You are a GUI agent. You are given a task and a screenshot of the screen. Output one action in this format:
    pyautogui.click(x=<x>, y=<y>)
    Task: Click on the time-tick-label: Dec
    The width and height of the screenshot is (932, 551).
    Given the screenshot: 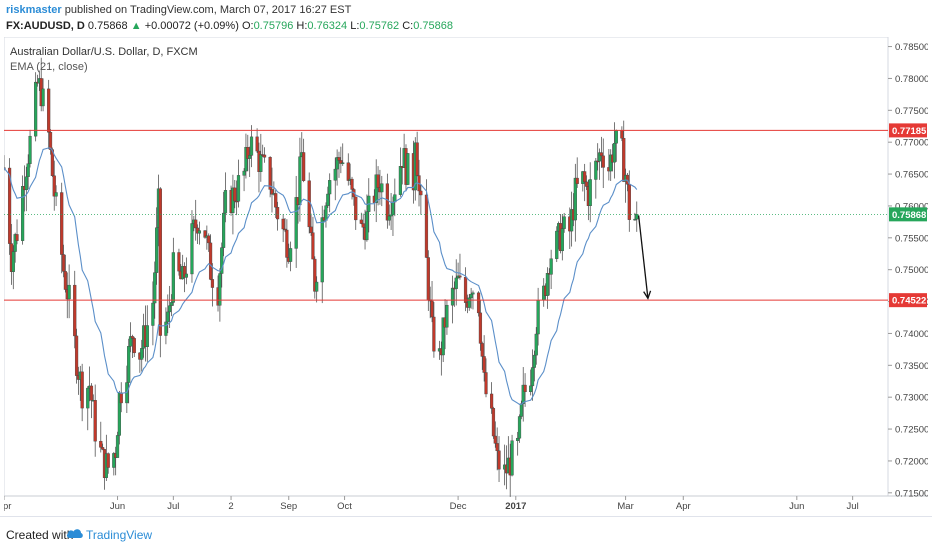 What is the action you would take?
    pyautogui.click(x=458, y=506)
    